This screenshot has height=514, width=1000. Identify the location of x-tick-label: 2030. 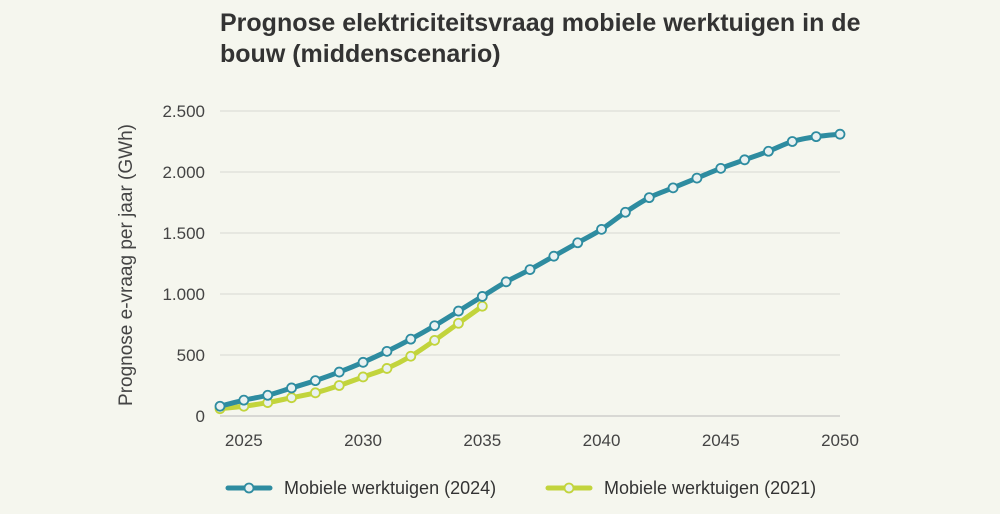
(363, 440).